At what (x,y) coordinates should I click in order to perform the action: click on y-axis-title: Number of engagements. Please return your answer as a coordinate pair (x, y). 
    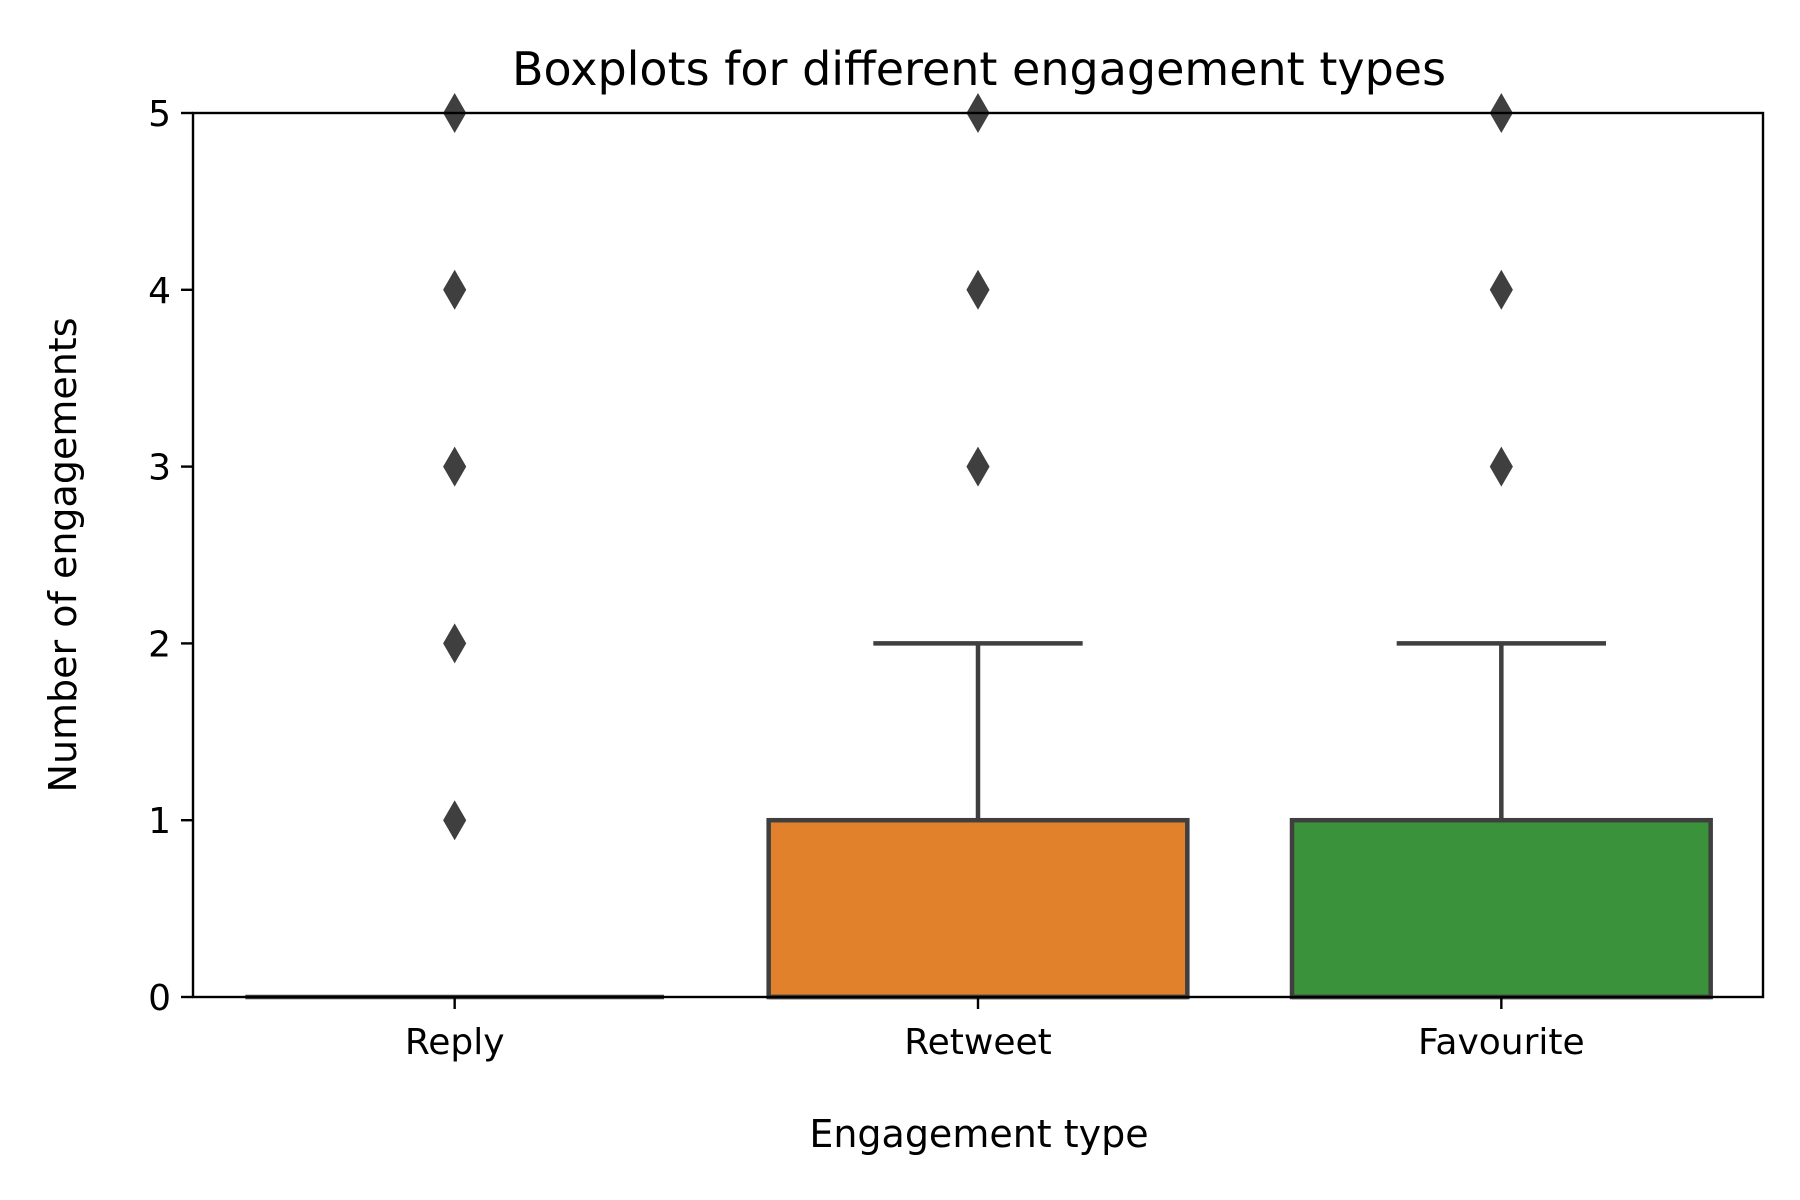
    Looking at the image, I should click on (63, 555).